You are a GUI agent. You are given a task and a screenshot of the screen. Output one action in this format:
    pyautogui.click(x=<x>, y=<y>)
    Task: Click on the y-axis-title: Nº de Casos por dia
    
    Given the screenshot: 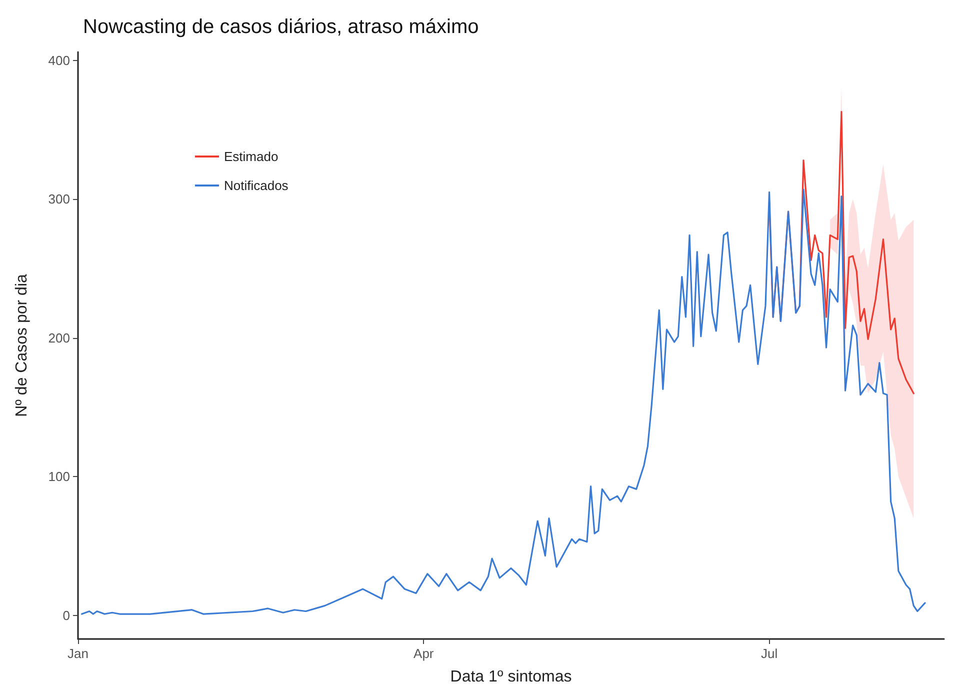 What is the action you would take?
    pyautogui.click(x=22, y=345)
    